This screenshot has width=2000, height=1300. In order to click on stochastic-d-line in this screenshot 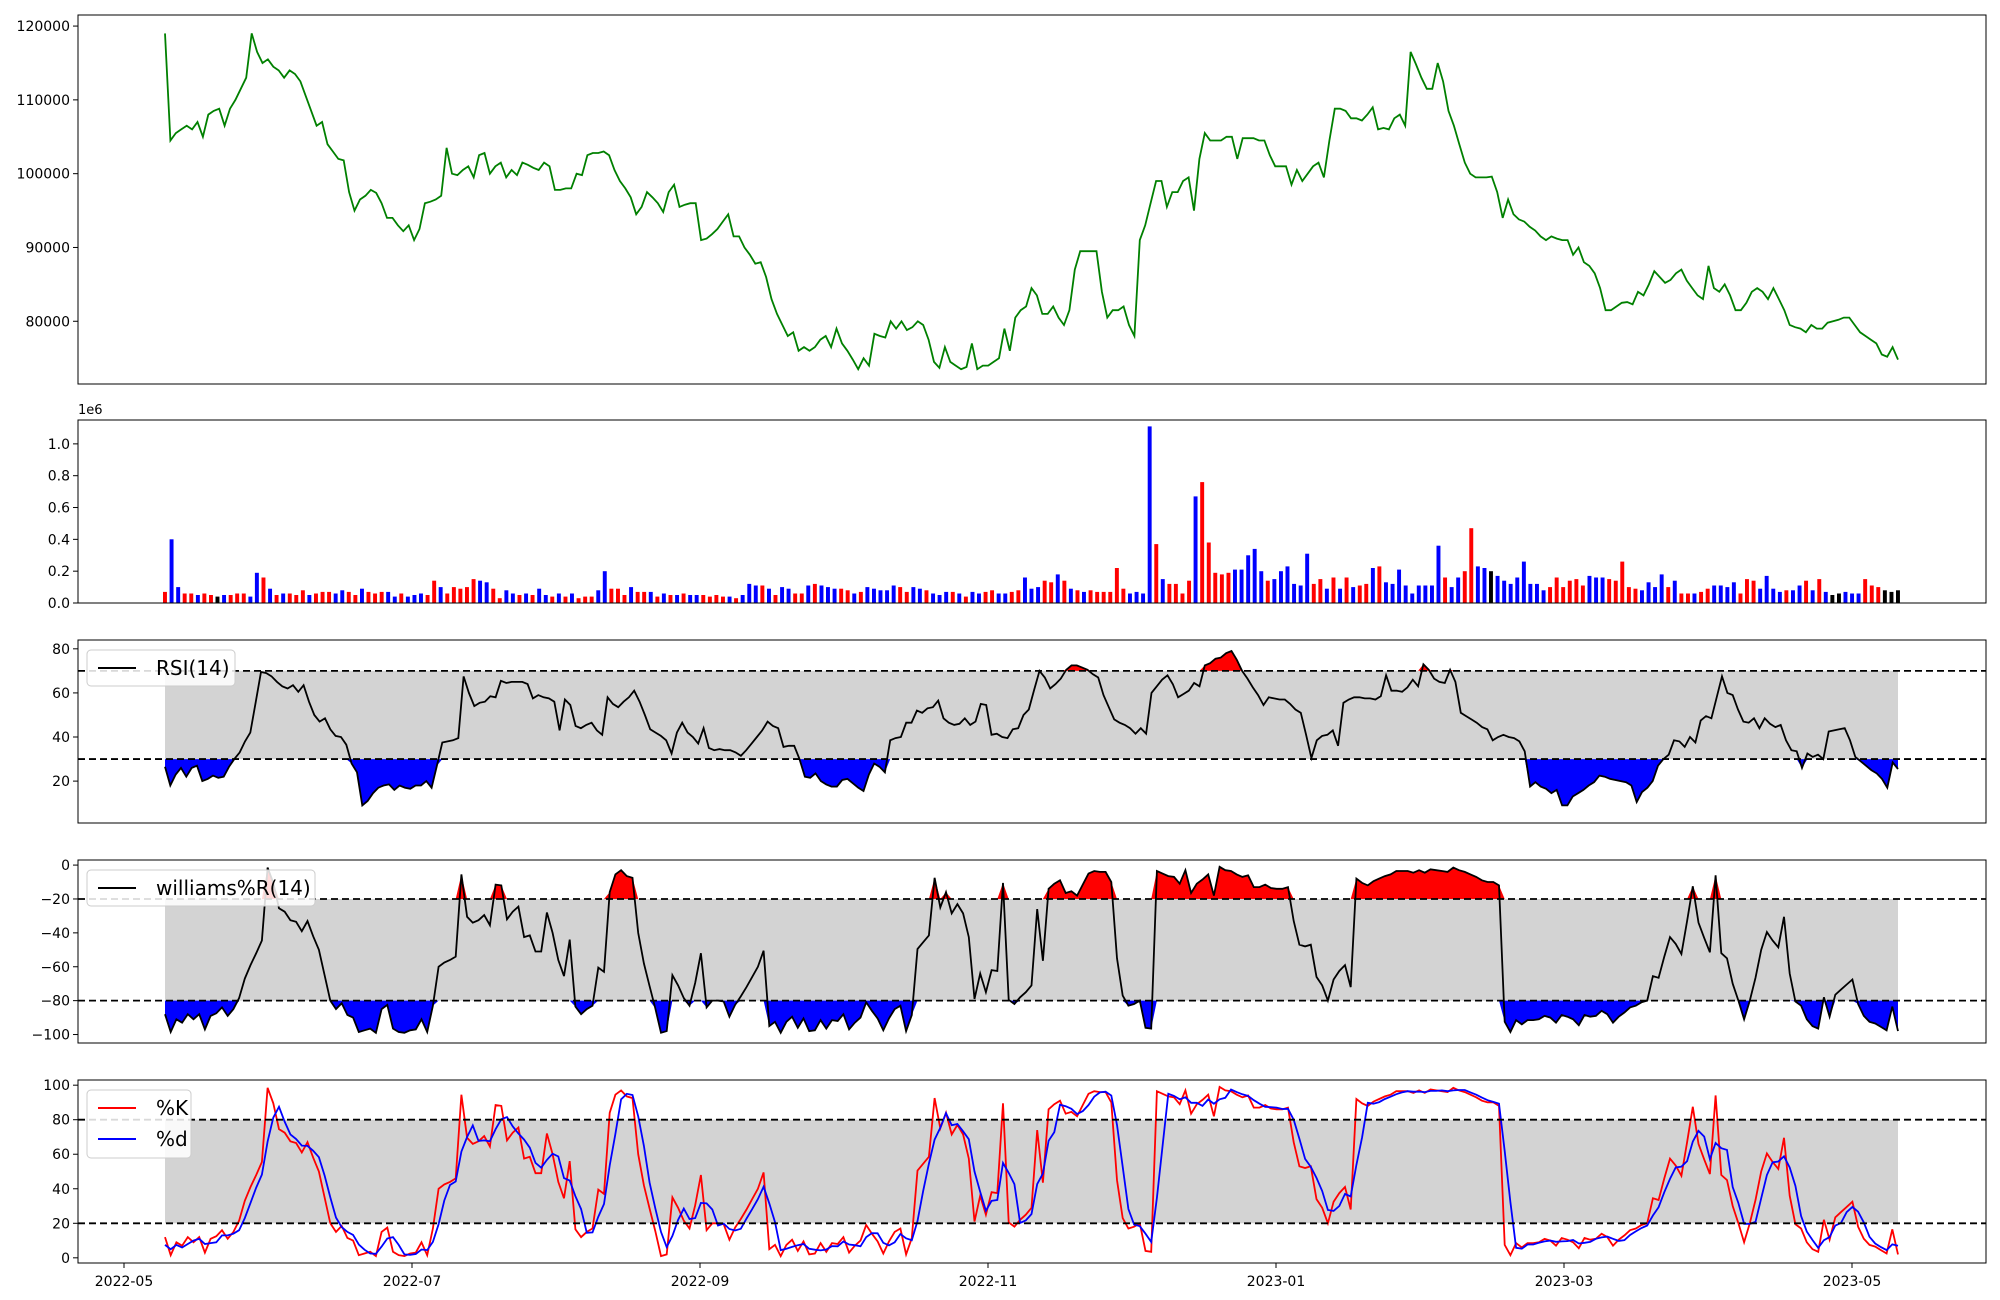, I will do `click(1031, 1172)`.